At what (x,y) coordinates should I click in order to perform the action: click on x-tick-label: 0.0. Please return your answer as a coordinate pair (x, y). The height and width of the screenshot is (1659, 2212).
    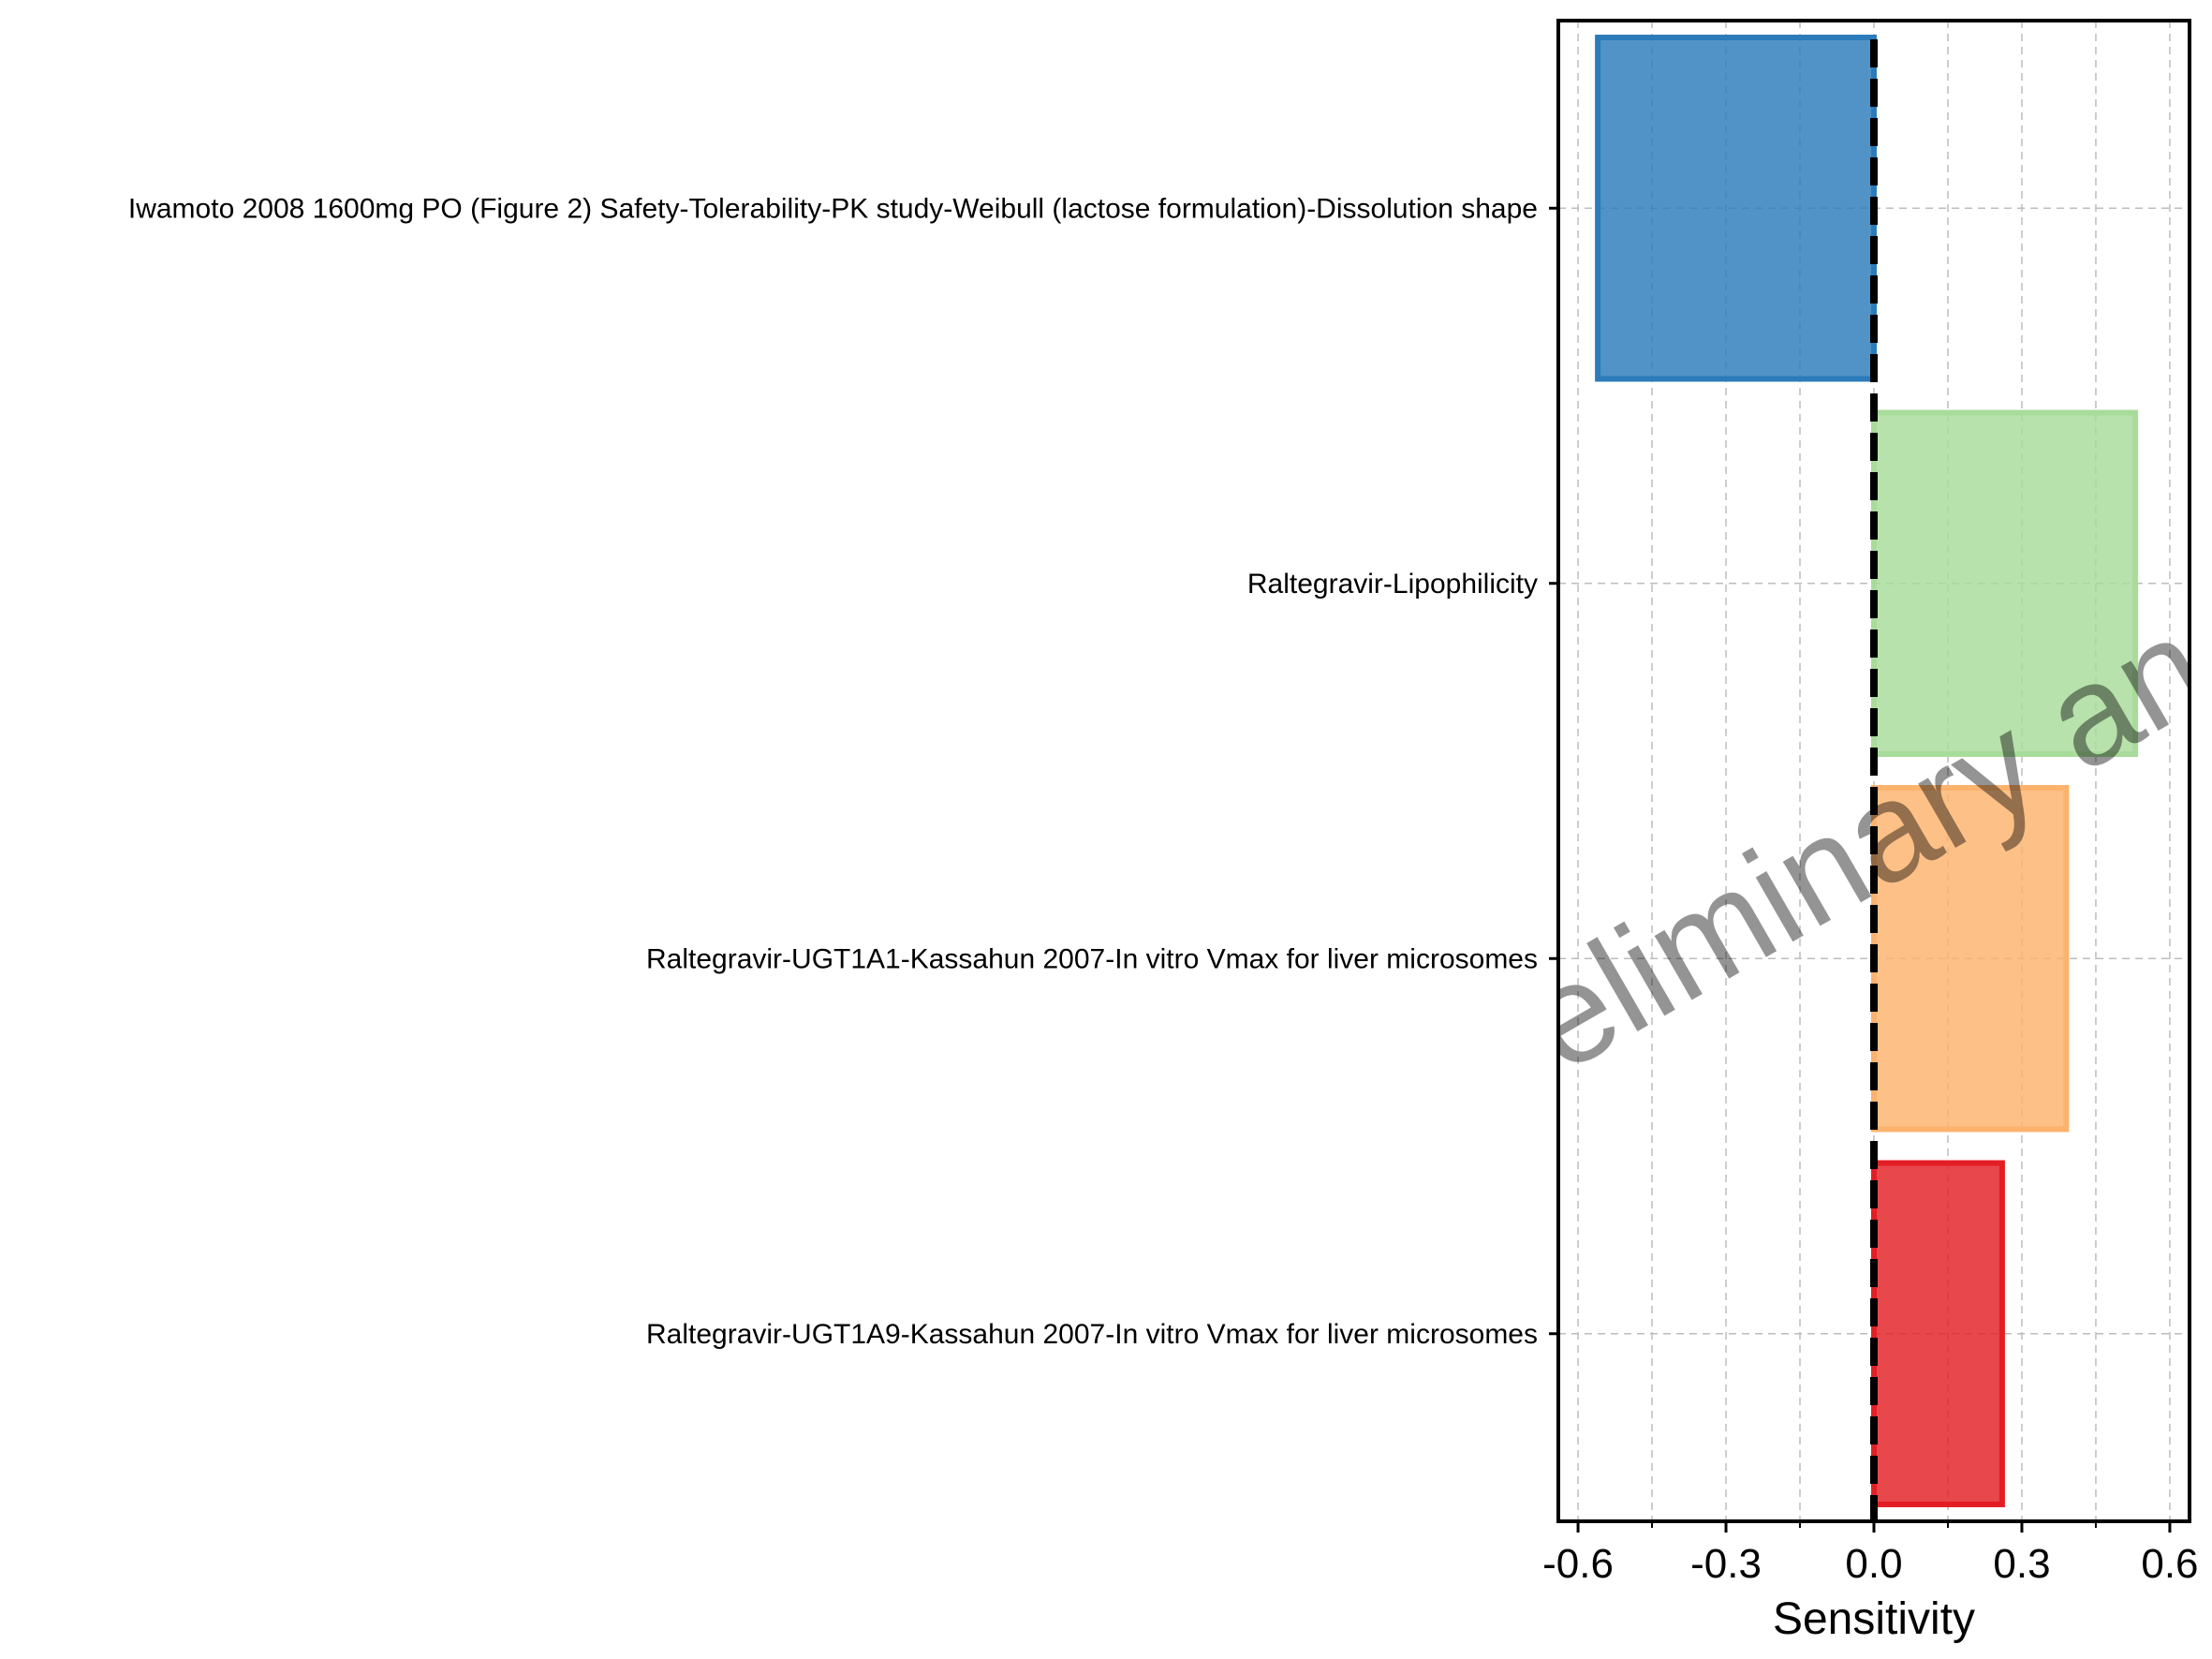
    Looking at the image, I should click on (1873, 1564).